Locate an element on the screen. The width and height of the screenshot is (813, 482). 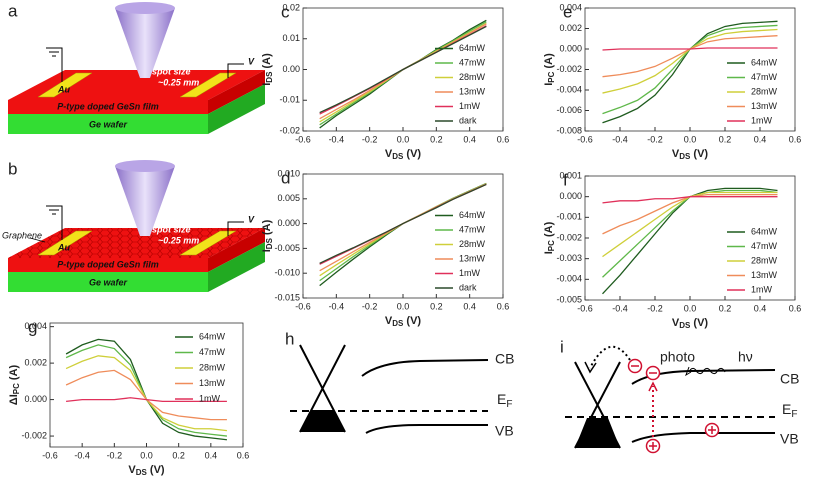
panel-label: e is located at coordinates (567, 11).